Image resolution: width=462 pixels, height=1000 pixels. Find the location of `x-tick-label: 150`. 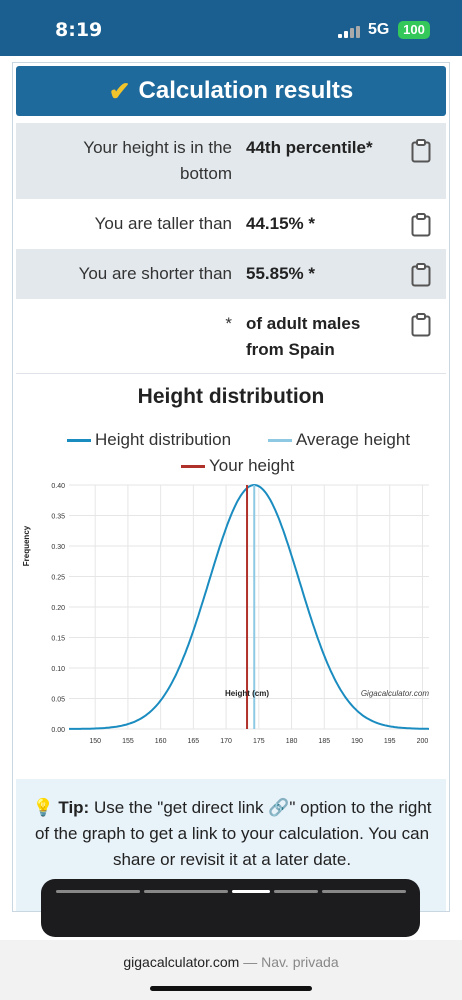

x-tick-label: 150 is located at coordinates (95, 741).